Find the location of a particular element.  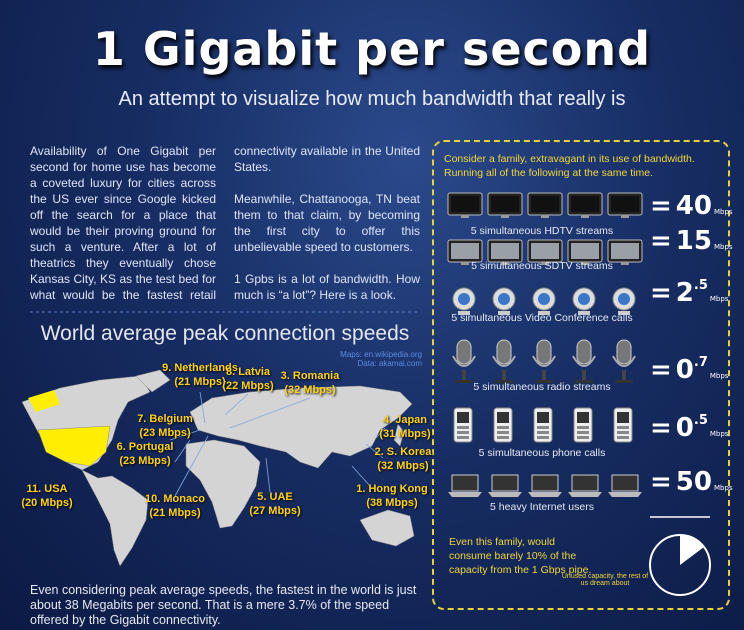

country-name: 6. Portugal is located at coordinates (145, 447).